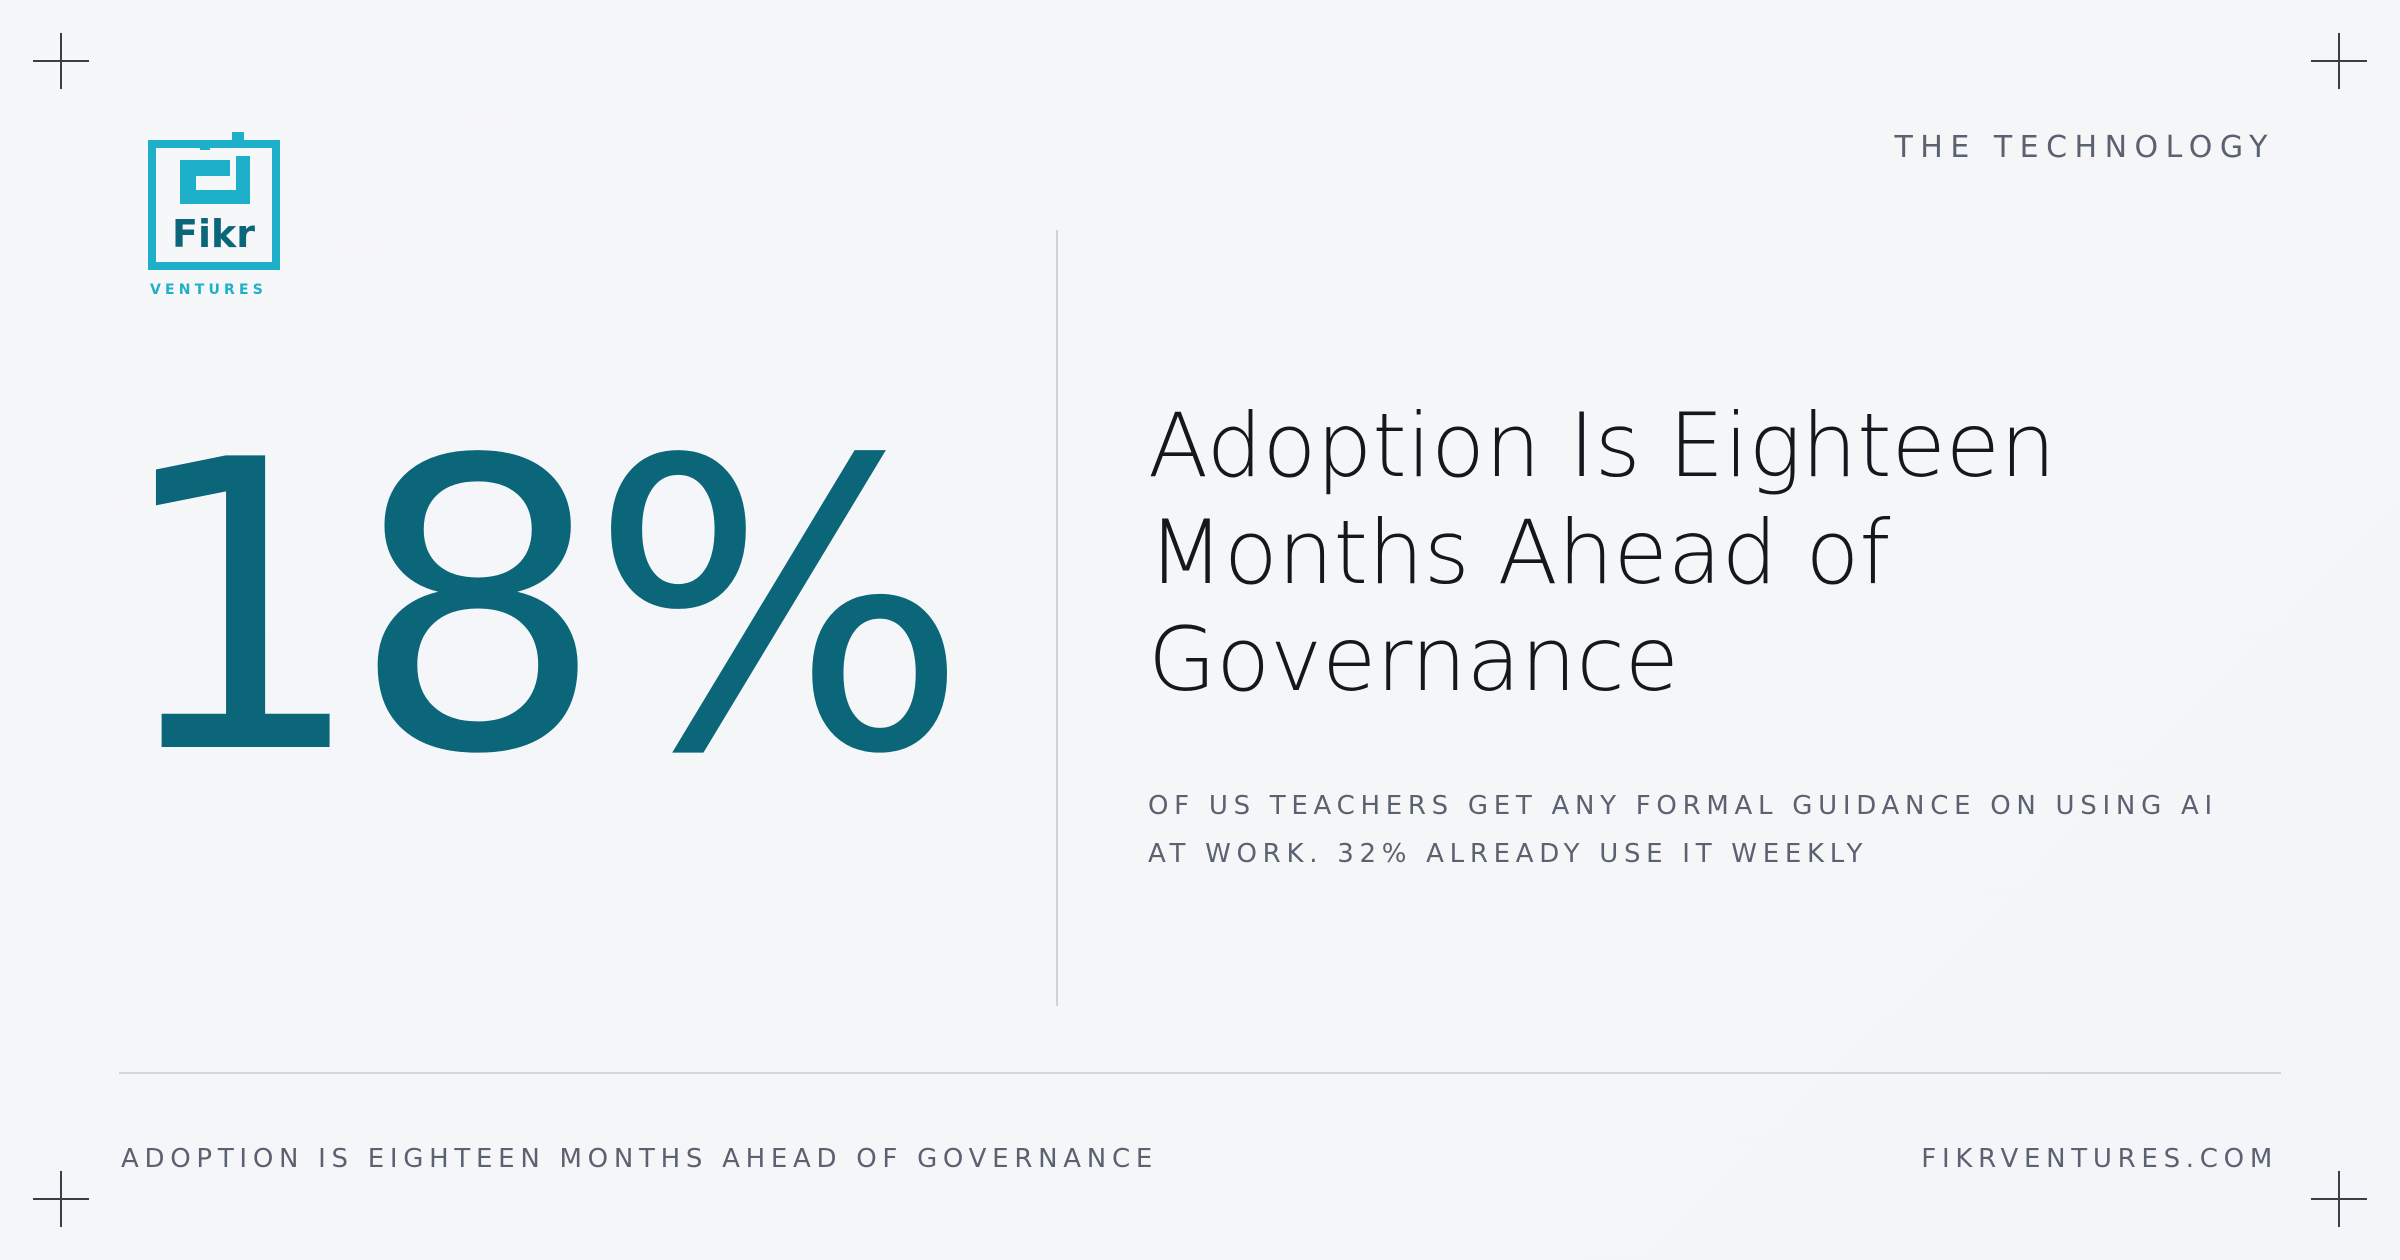 This screenshot has width=2400, height=1260. Describe the element at coordinates (2084, 147) in the screenshot. I see `section-label: THE TECHNOLOGY` at that location.